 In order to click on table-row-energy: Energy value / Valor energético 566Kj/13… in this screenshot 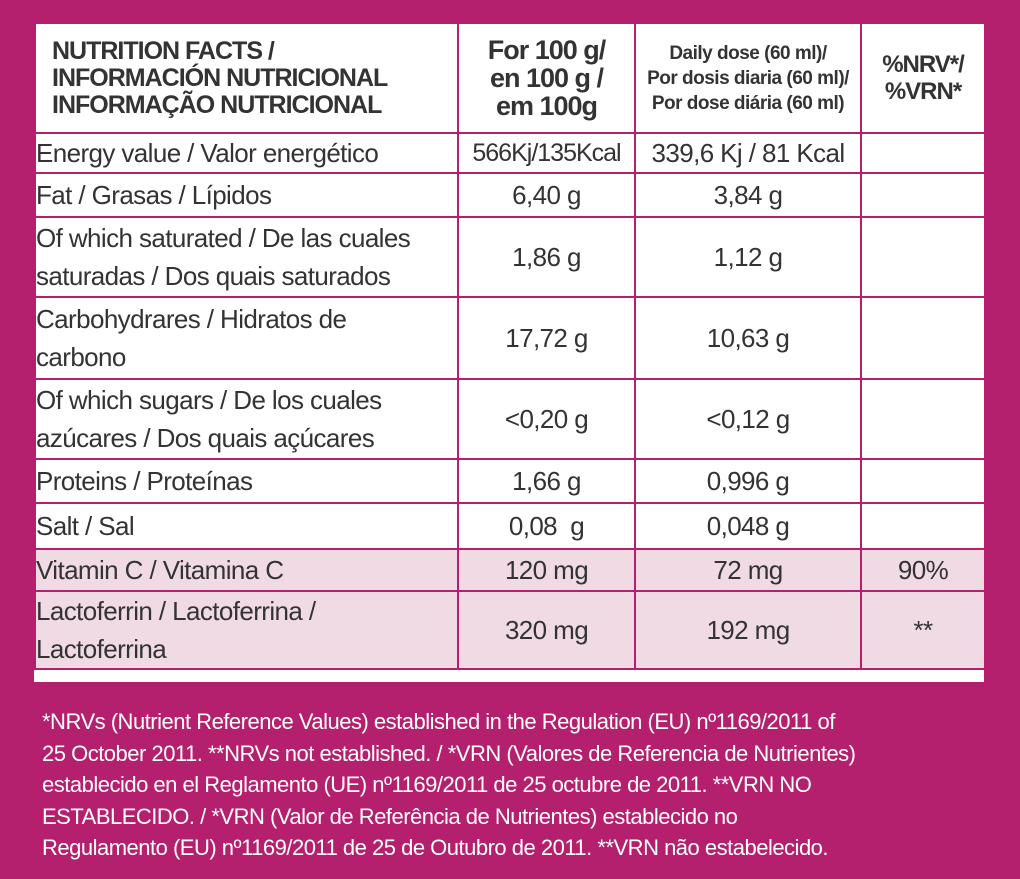, I will do `click(510, 153)`.